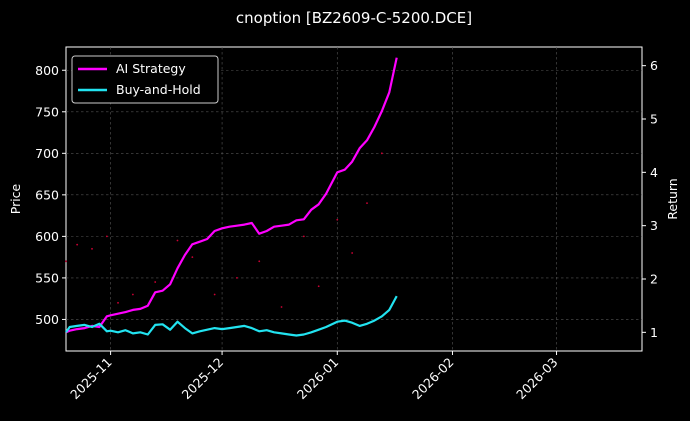  Describe the element at coordinates (47, 194) in the screenshot. I see `y-left-tick-label: 650` at that location.